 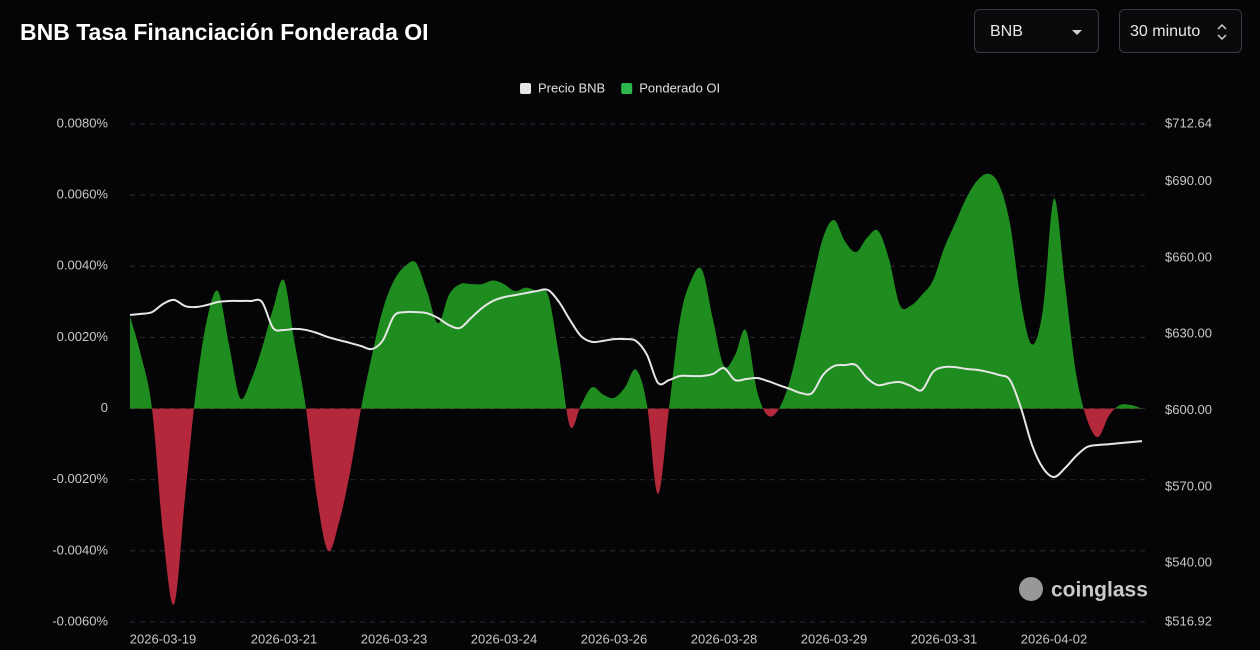 What do you see at coordinates (834, 638) in the screenshot?
I see `x-tick-label: 2026-03-29` at bounding box center [834, 638].